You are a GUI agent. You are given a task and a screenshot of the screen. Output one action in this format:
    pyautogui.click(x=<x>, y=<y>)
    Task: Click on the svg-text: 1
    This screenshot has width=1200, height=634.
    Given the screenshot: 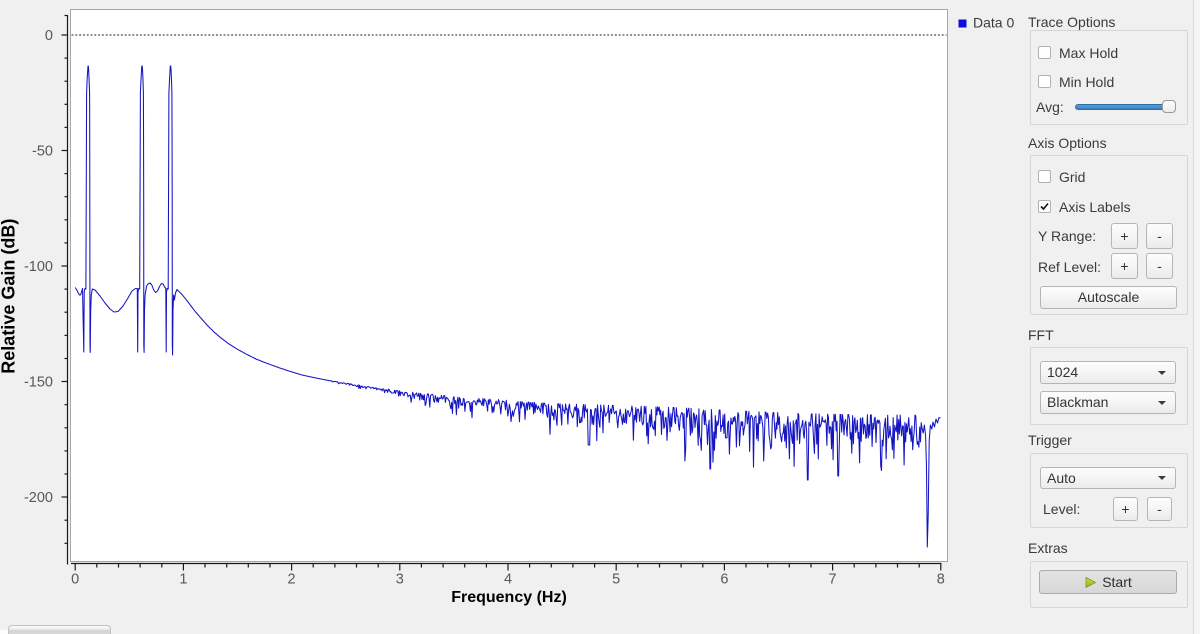 What is the action you would take?
    pyautogui.click(x=183, y=580)
    